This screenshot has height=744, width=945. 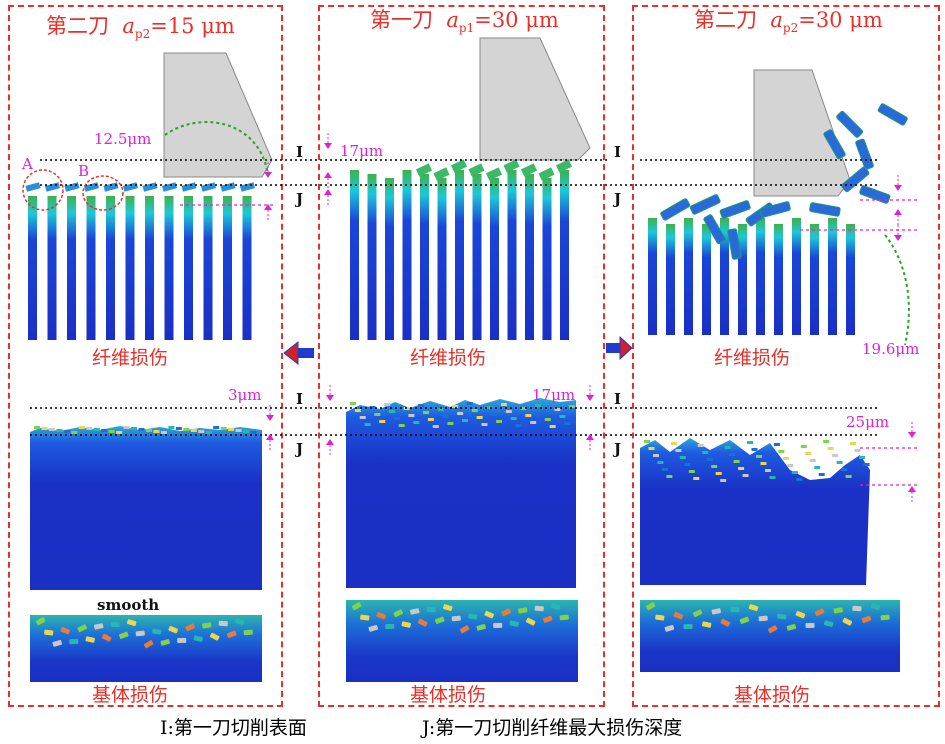 I want to click on matrix-block-middle, so click(x=461, y=493).